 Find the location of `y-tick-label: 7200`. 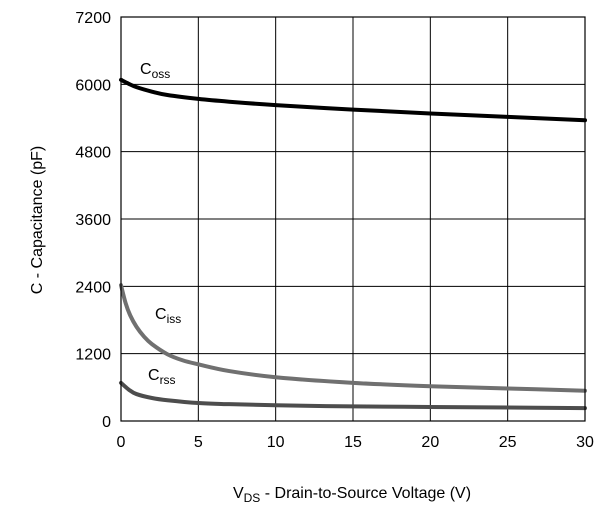

y-tick-label: 7200 is located at coordinates (93, 18).